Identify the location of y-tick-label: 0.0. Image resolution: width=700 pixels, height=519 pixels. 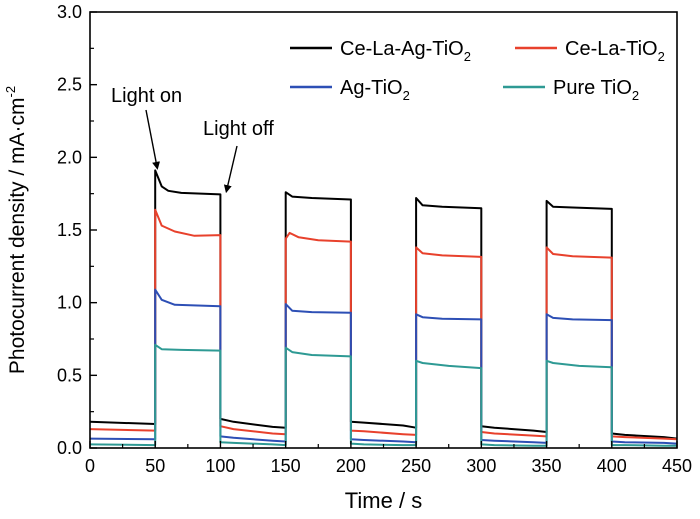
(69, 448).